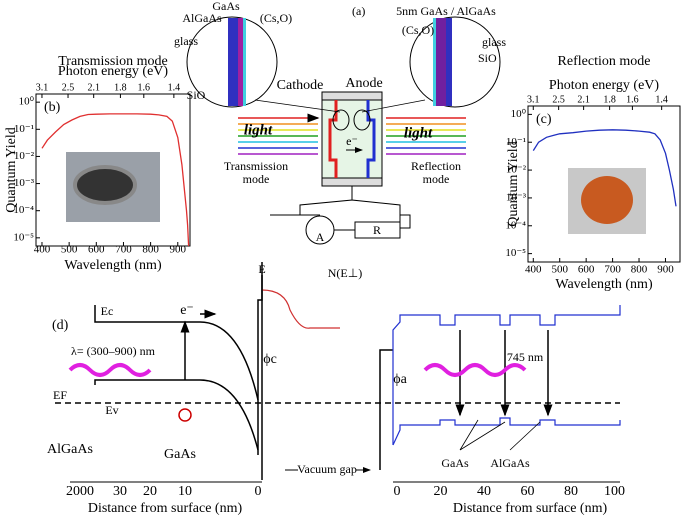  What do you see at coordinates (60, 395) in the screenshot?
I see `label: EF` at bounding box center [60, 395].